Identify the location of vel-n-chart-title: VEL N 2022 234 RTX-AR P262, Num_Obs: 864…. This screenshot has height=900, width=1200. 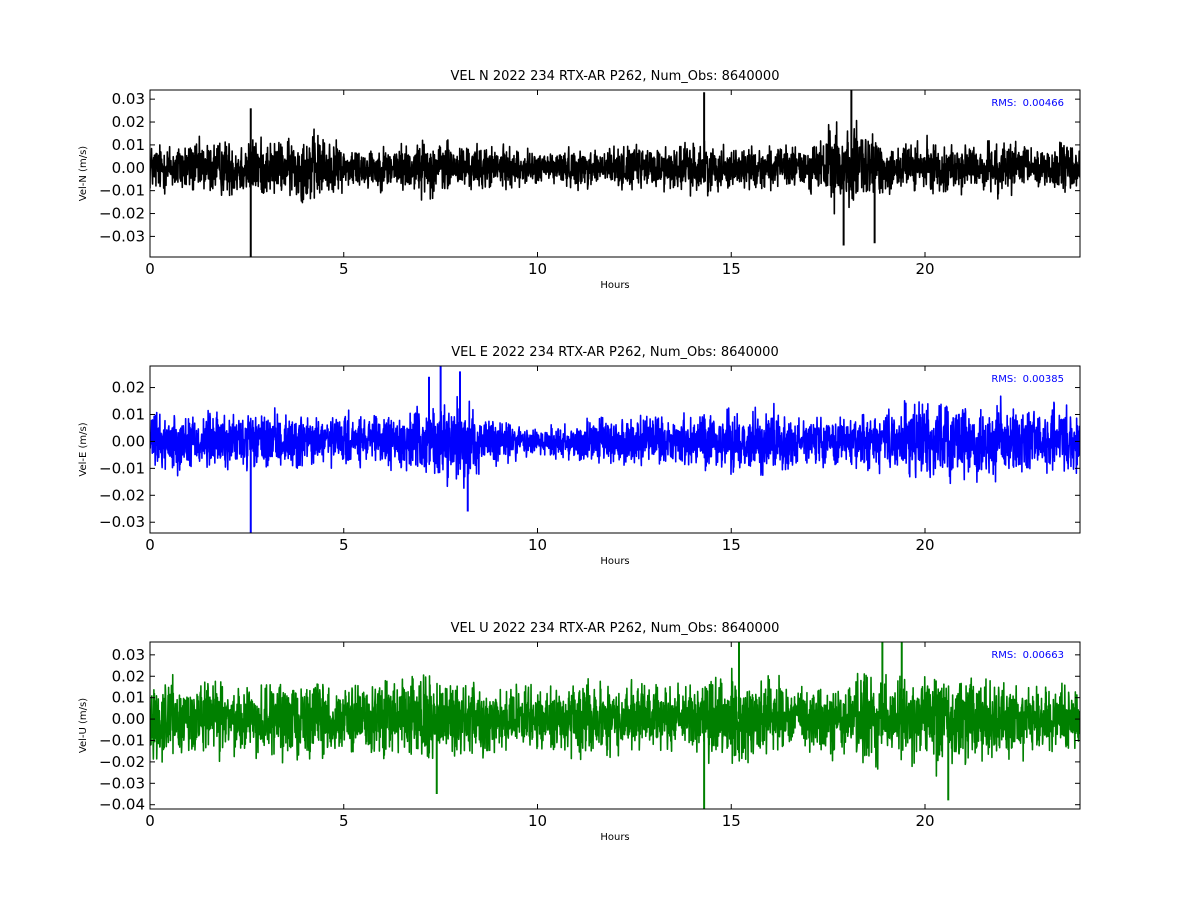
(615, 76).